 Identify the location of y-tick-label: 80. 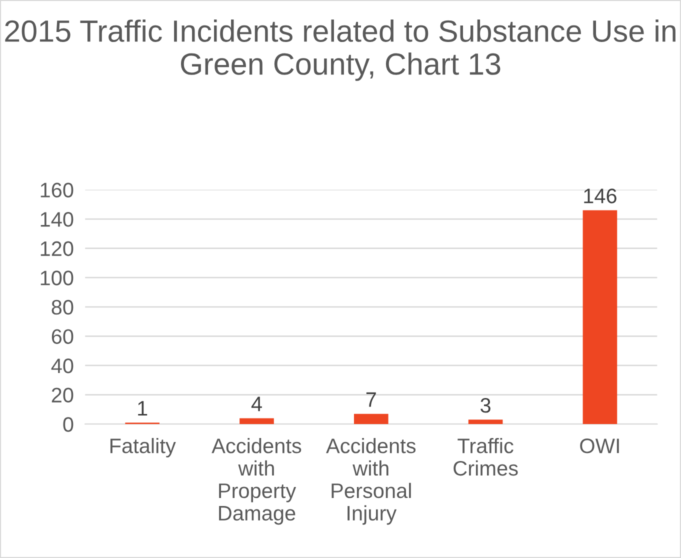
(63, 307).